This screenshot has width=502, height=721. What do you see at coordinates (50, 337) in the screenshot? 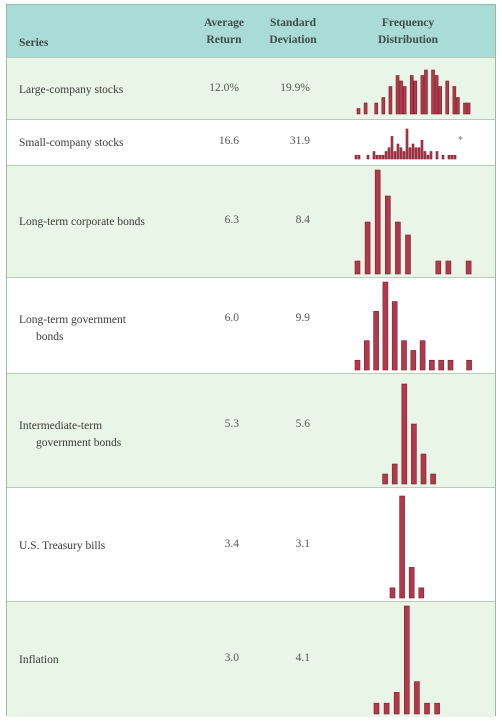
I see `series-name-line: bonds` at bounding box center [50, 337].